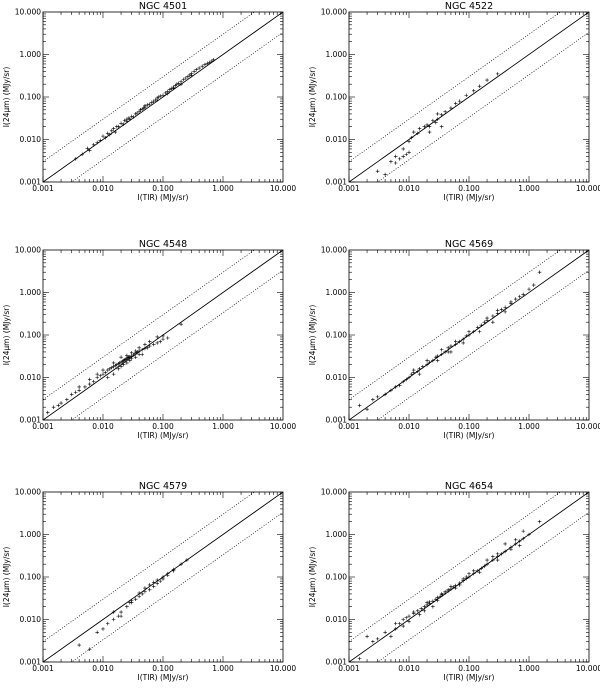  What do you see at coordinates (28, 492) in the screenshot?
I see `y-tick-label: 10.000` at bounding box center [28, 492].